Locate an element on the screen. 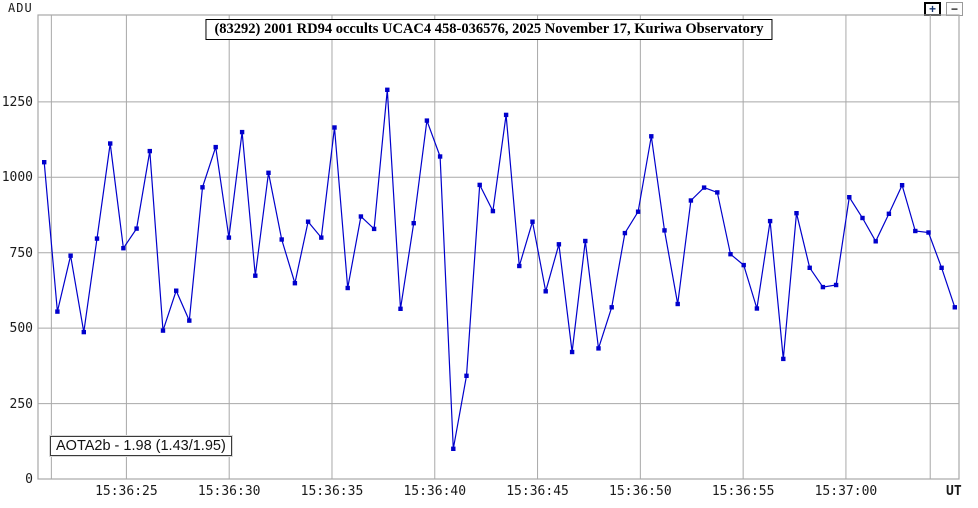  y-tick-label: 750 is located at coordinates (21, 253).